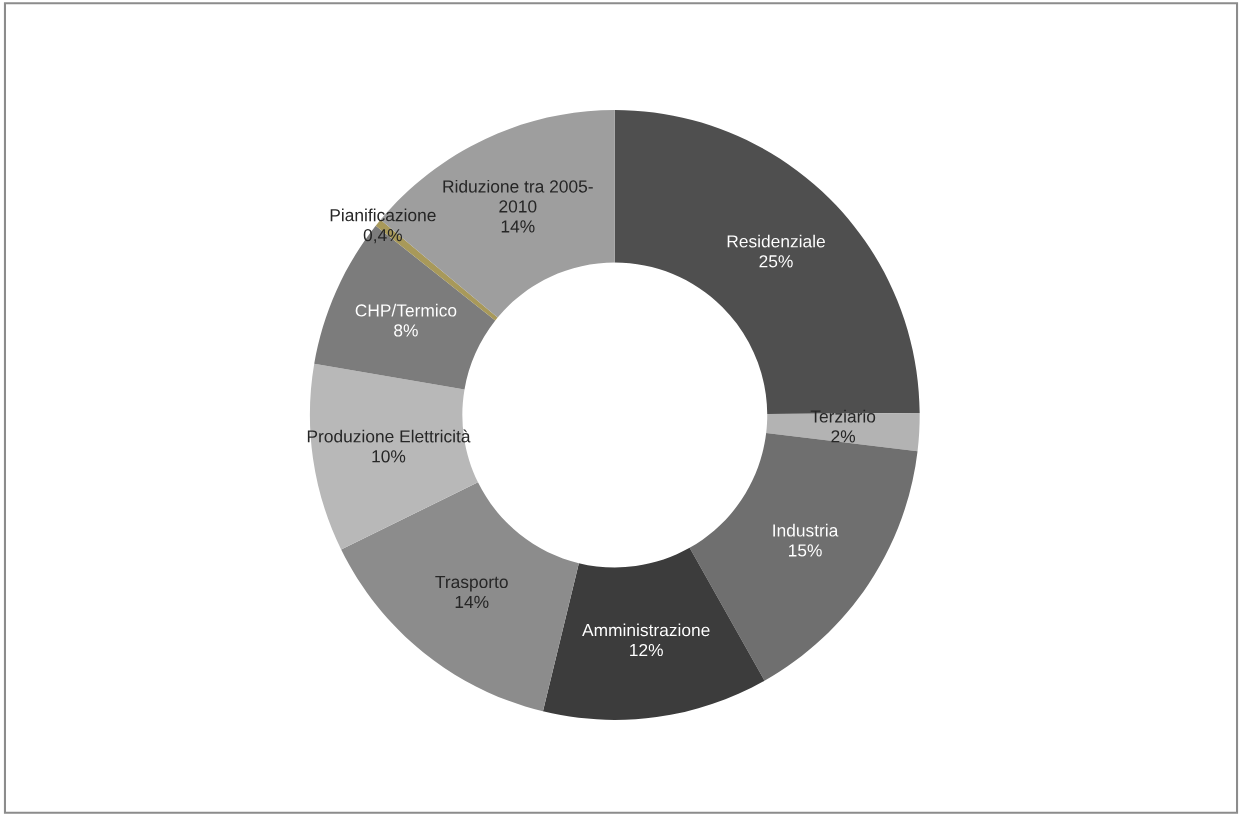  What do you see at coordinates (776, 261) in the screenshot?
I see `data-label: 25%` at bounding box center [776, 261].